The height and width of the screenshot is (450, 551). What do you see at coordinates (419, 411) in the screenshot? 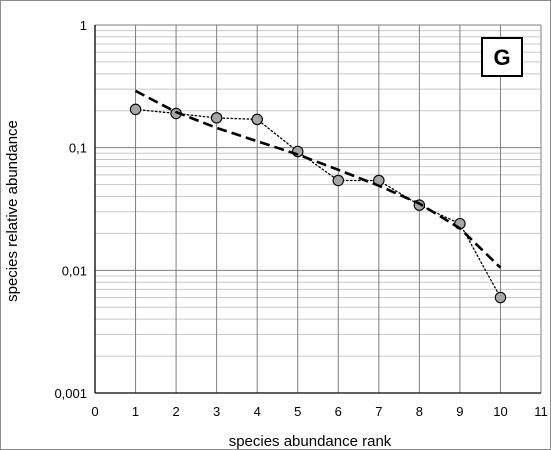
I see `x-tick-label: 8` at bounding box center [419, 411].